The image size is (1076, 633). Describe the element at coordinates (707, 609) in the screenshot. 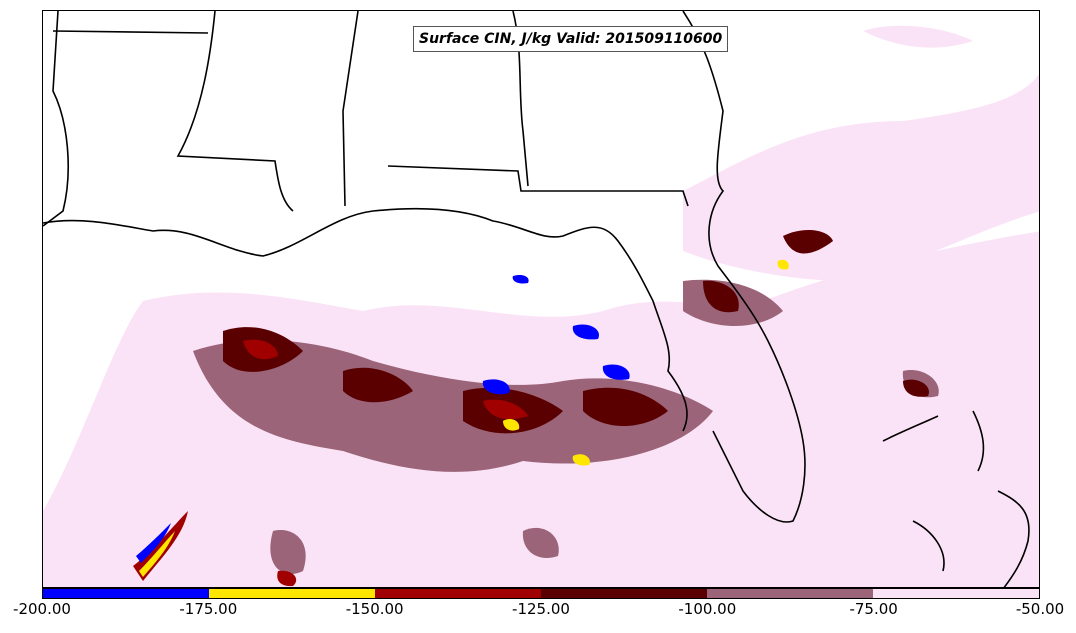

I see `colorbar-tick-label: -100.00` at that location.